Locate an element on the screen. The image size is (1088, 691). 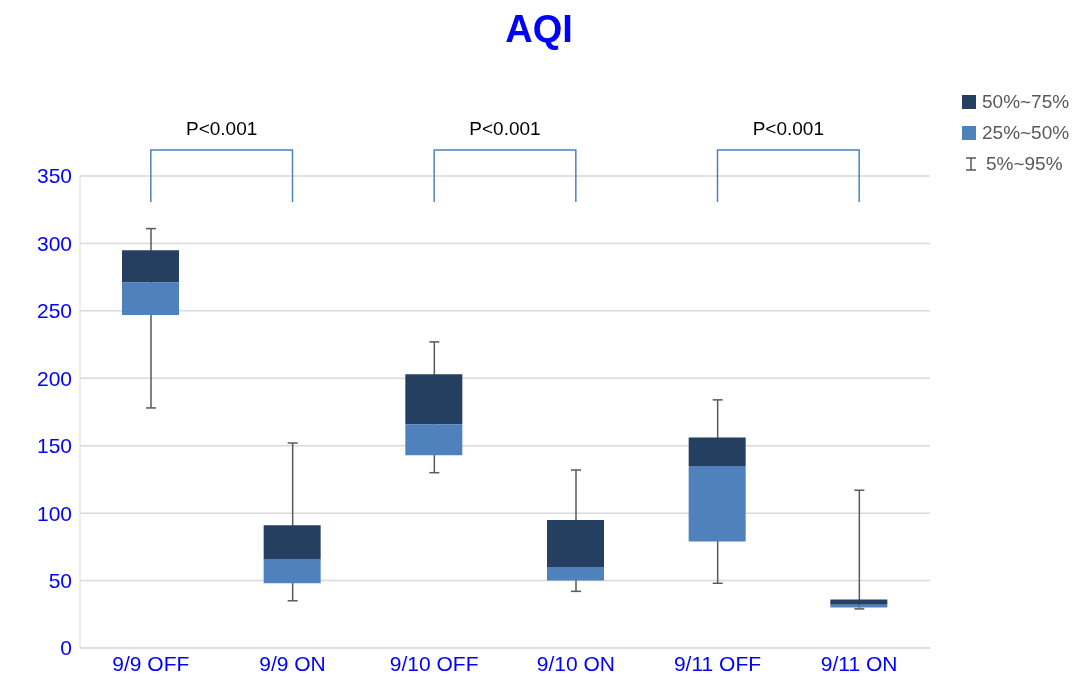
y-tick-label: 300 is located at coordinates (54, 243).